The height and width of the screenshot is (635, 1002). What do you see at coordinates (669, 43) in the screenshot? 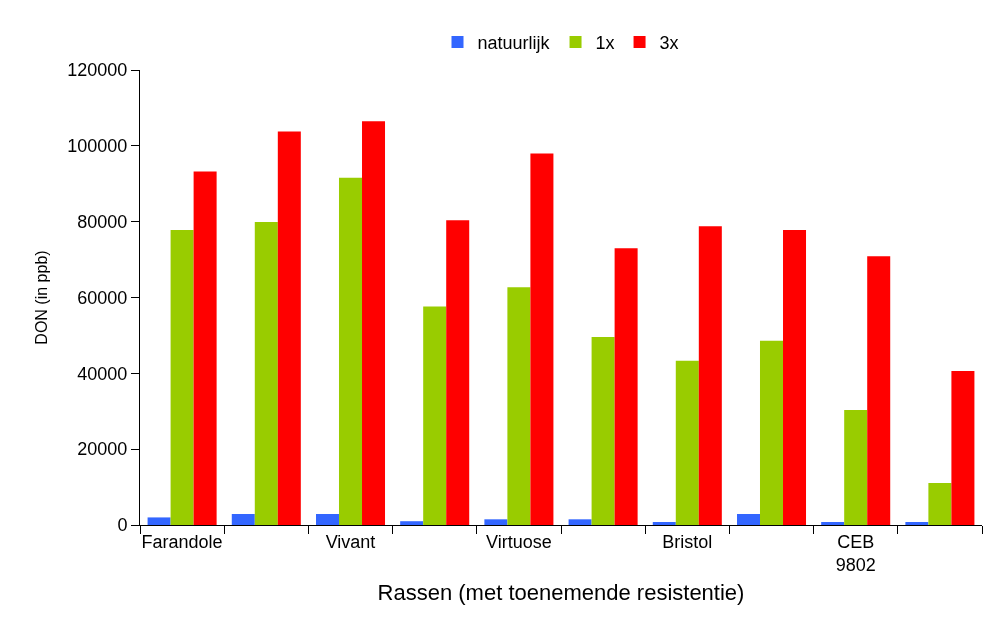
I see `legend-label: 3x` at bounding box center [669, 43].